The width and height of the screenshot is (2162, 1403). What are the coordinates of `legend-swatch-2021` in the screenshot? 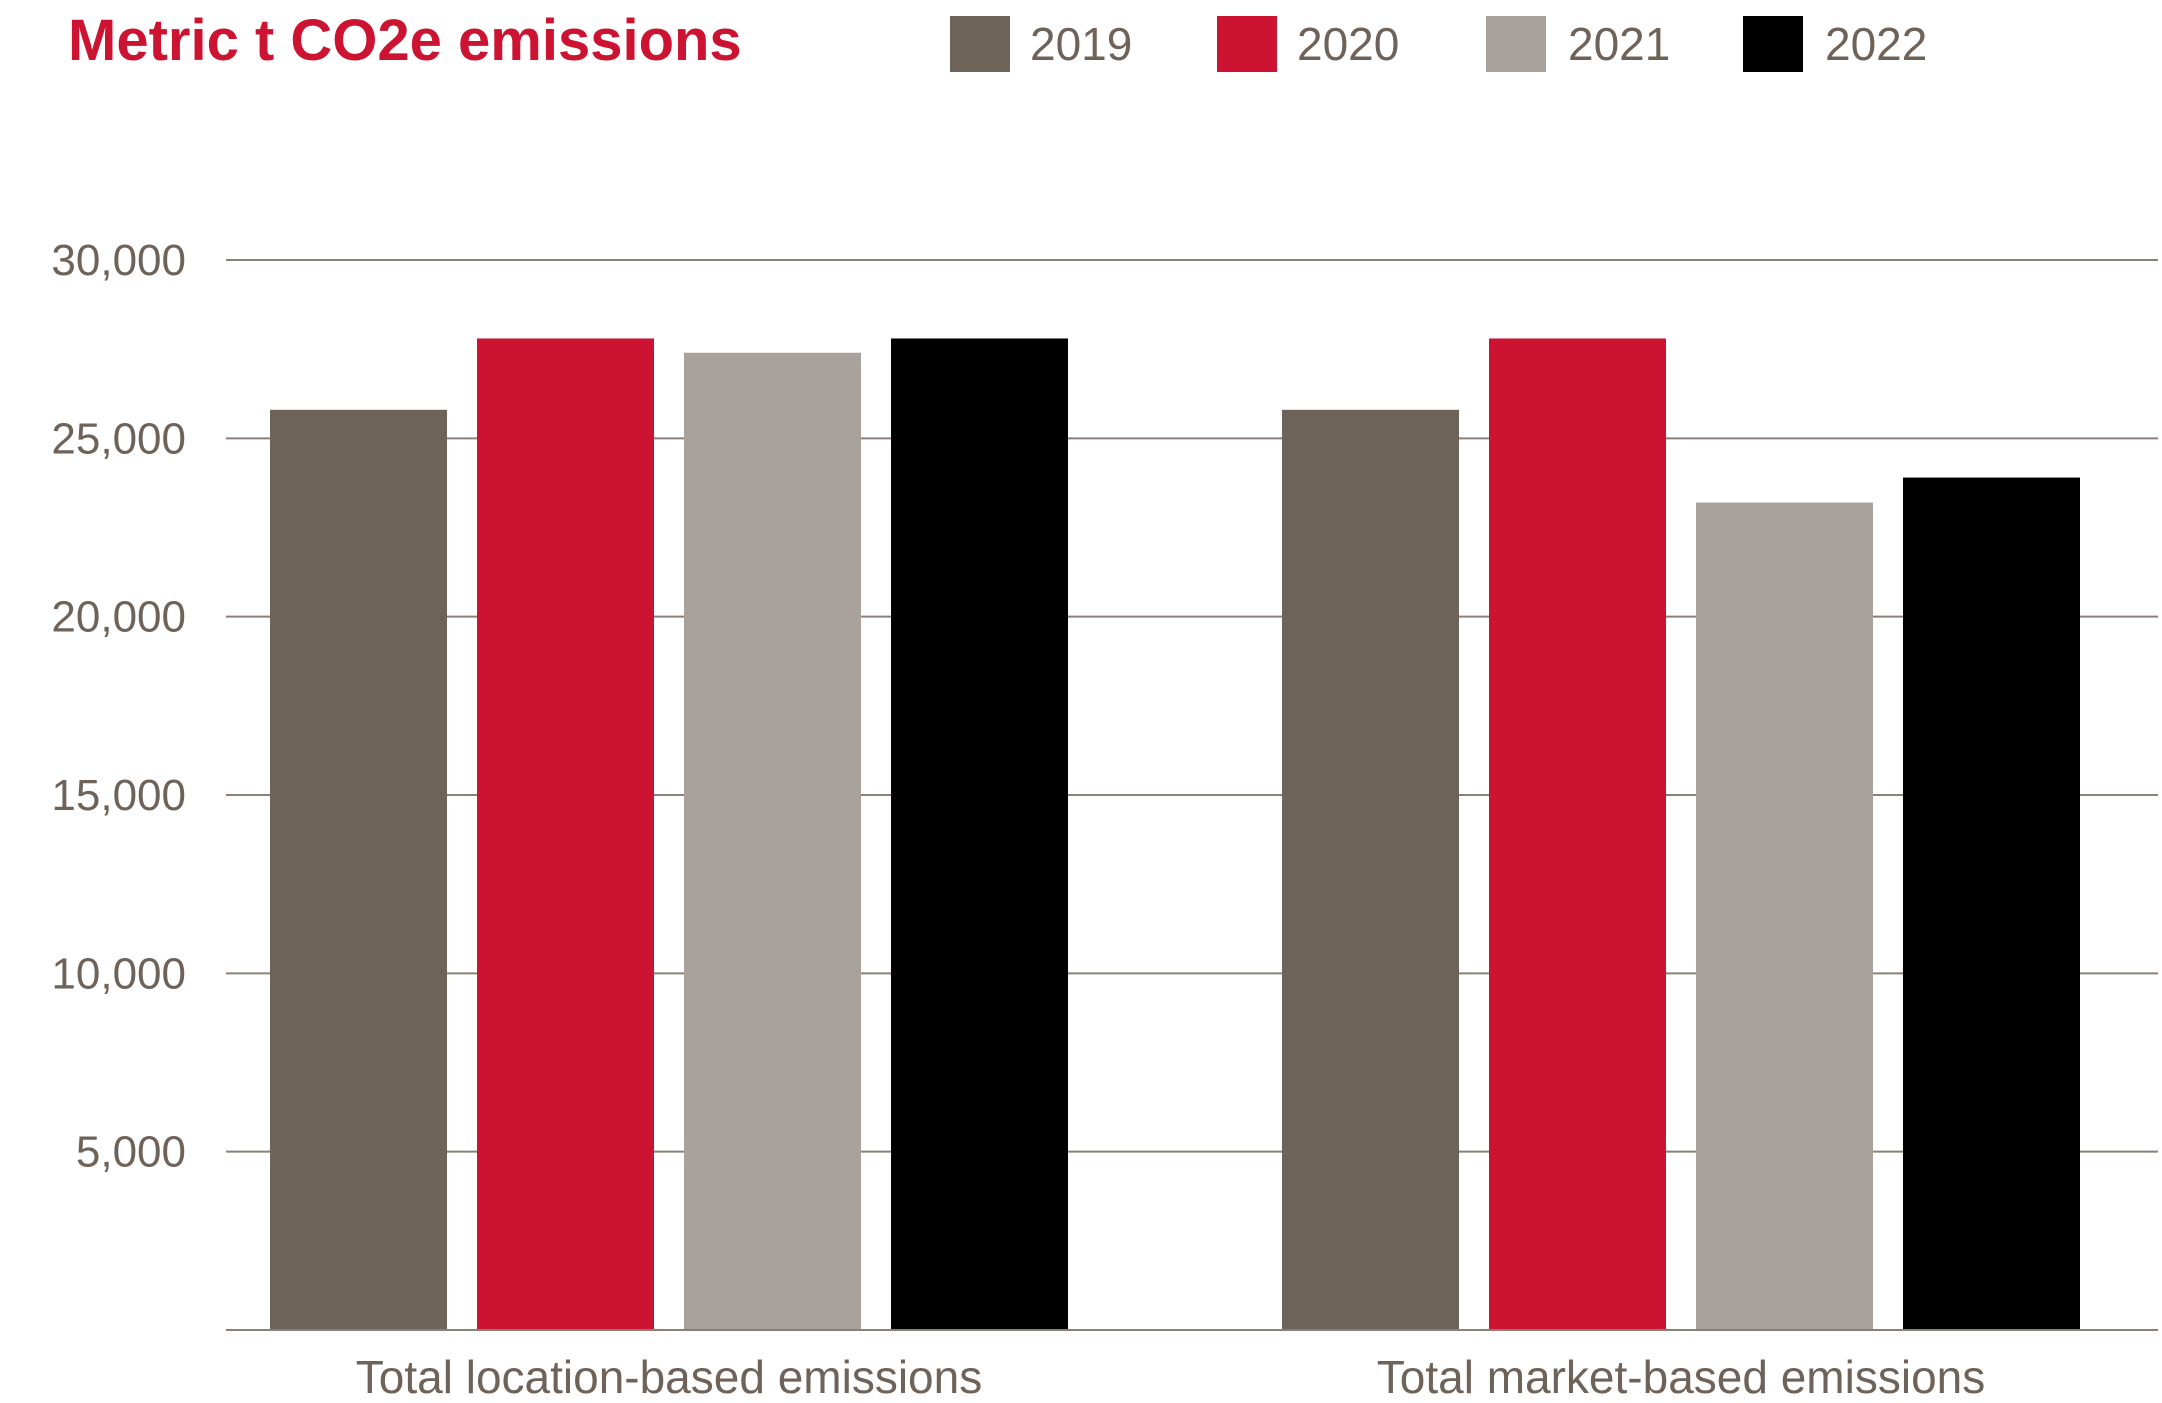 It's located at (1516, 44).